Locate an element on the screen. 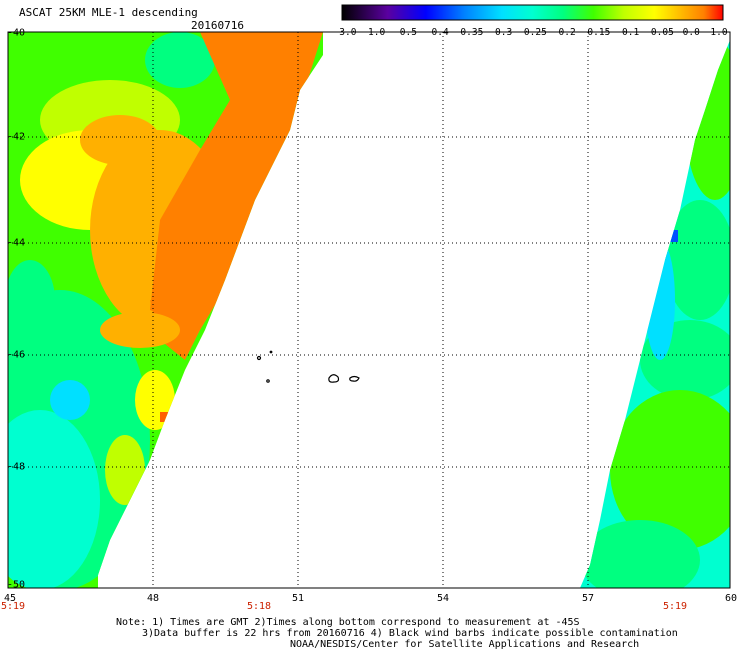 The image size is (740, 650). colorbar-tick-label: -0.1 is located at coordinates (628, 32).